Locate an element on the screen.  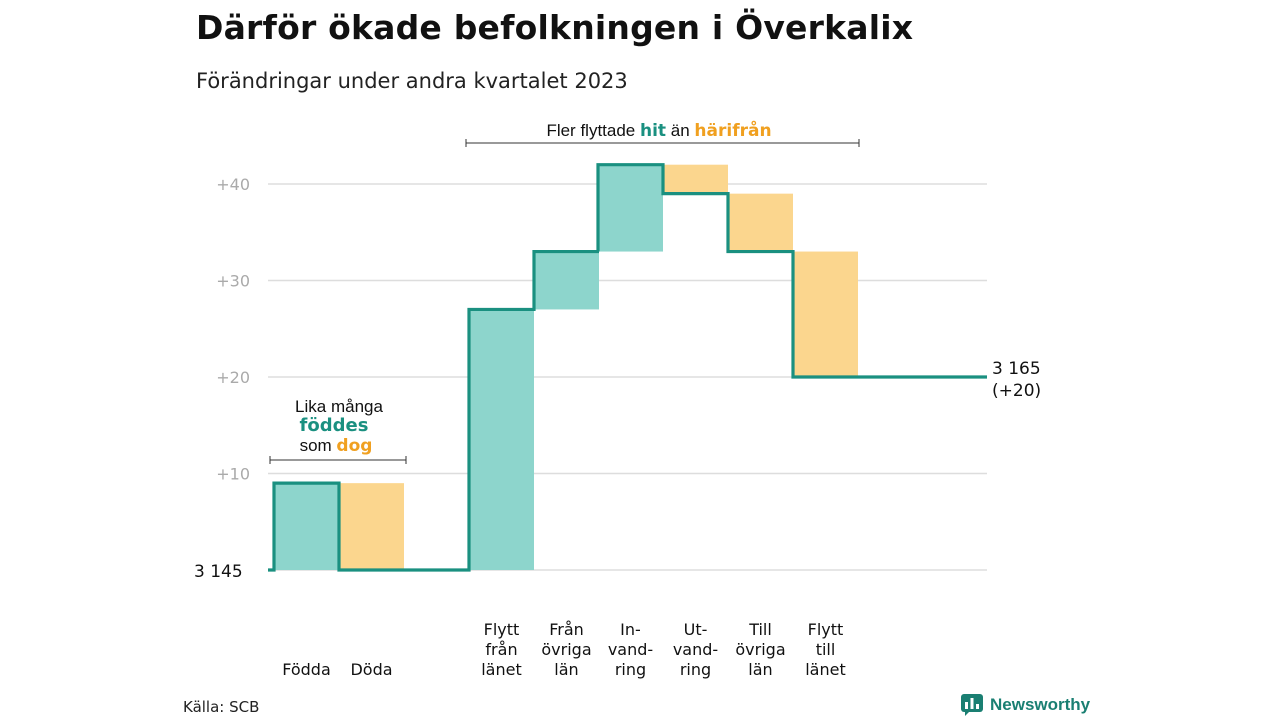
category-label: från is located at coordinates (501, 649).